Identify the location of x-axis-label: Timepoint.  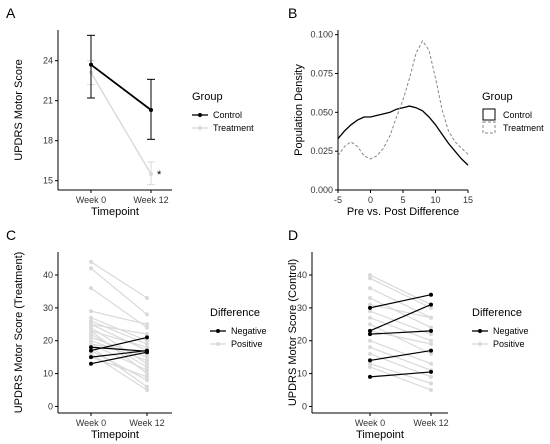
(115, 212).